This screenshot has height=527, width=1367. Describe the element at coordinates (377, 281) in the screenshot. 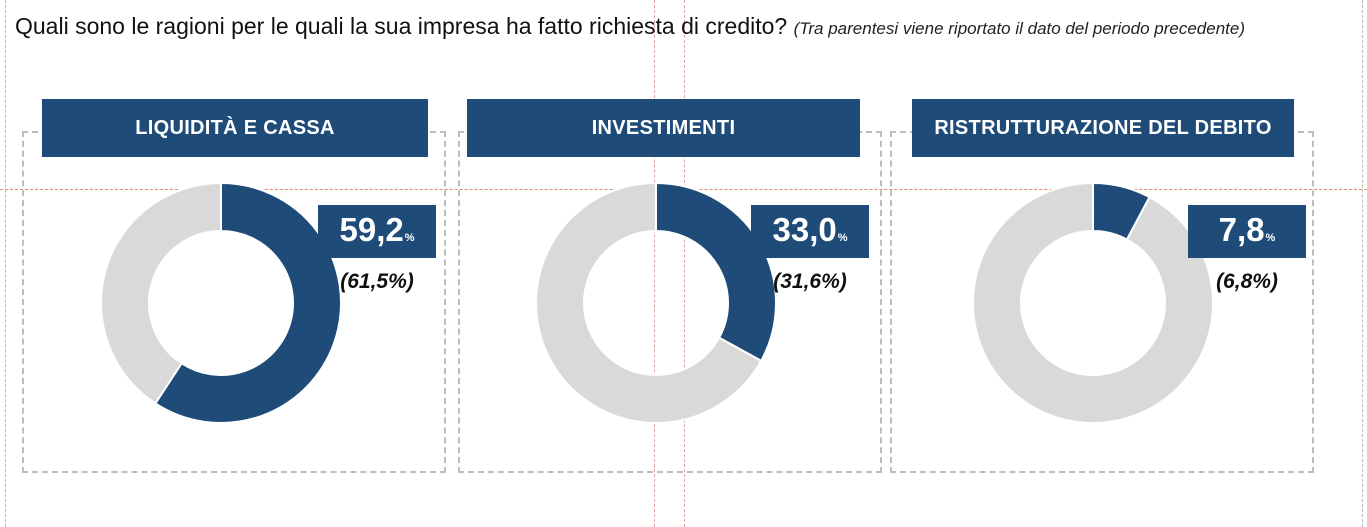

I see `previous-value: (61,5%)` at that location.